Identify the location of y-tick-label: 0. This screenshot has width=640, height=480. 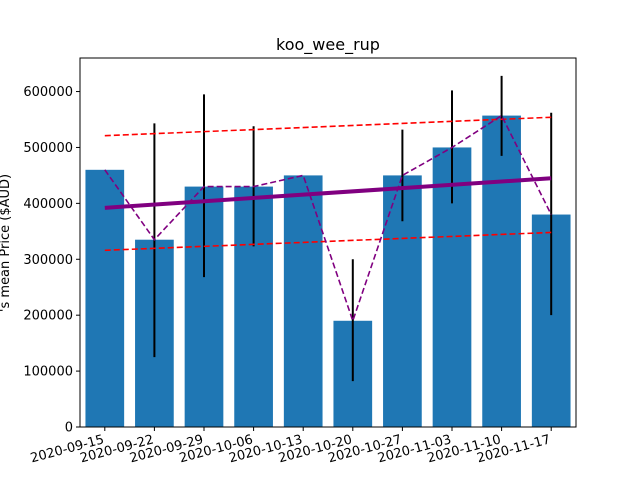
(69, 428).